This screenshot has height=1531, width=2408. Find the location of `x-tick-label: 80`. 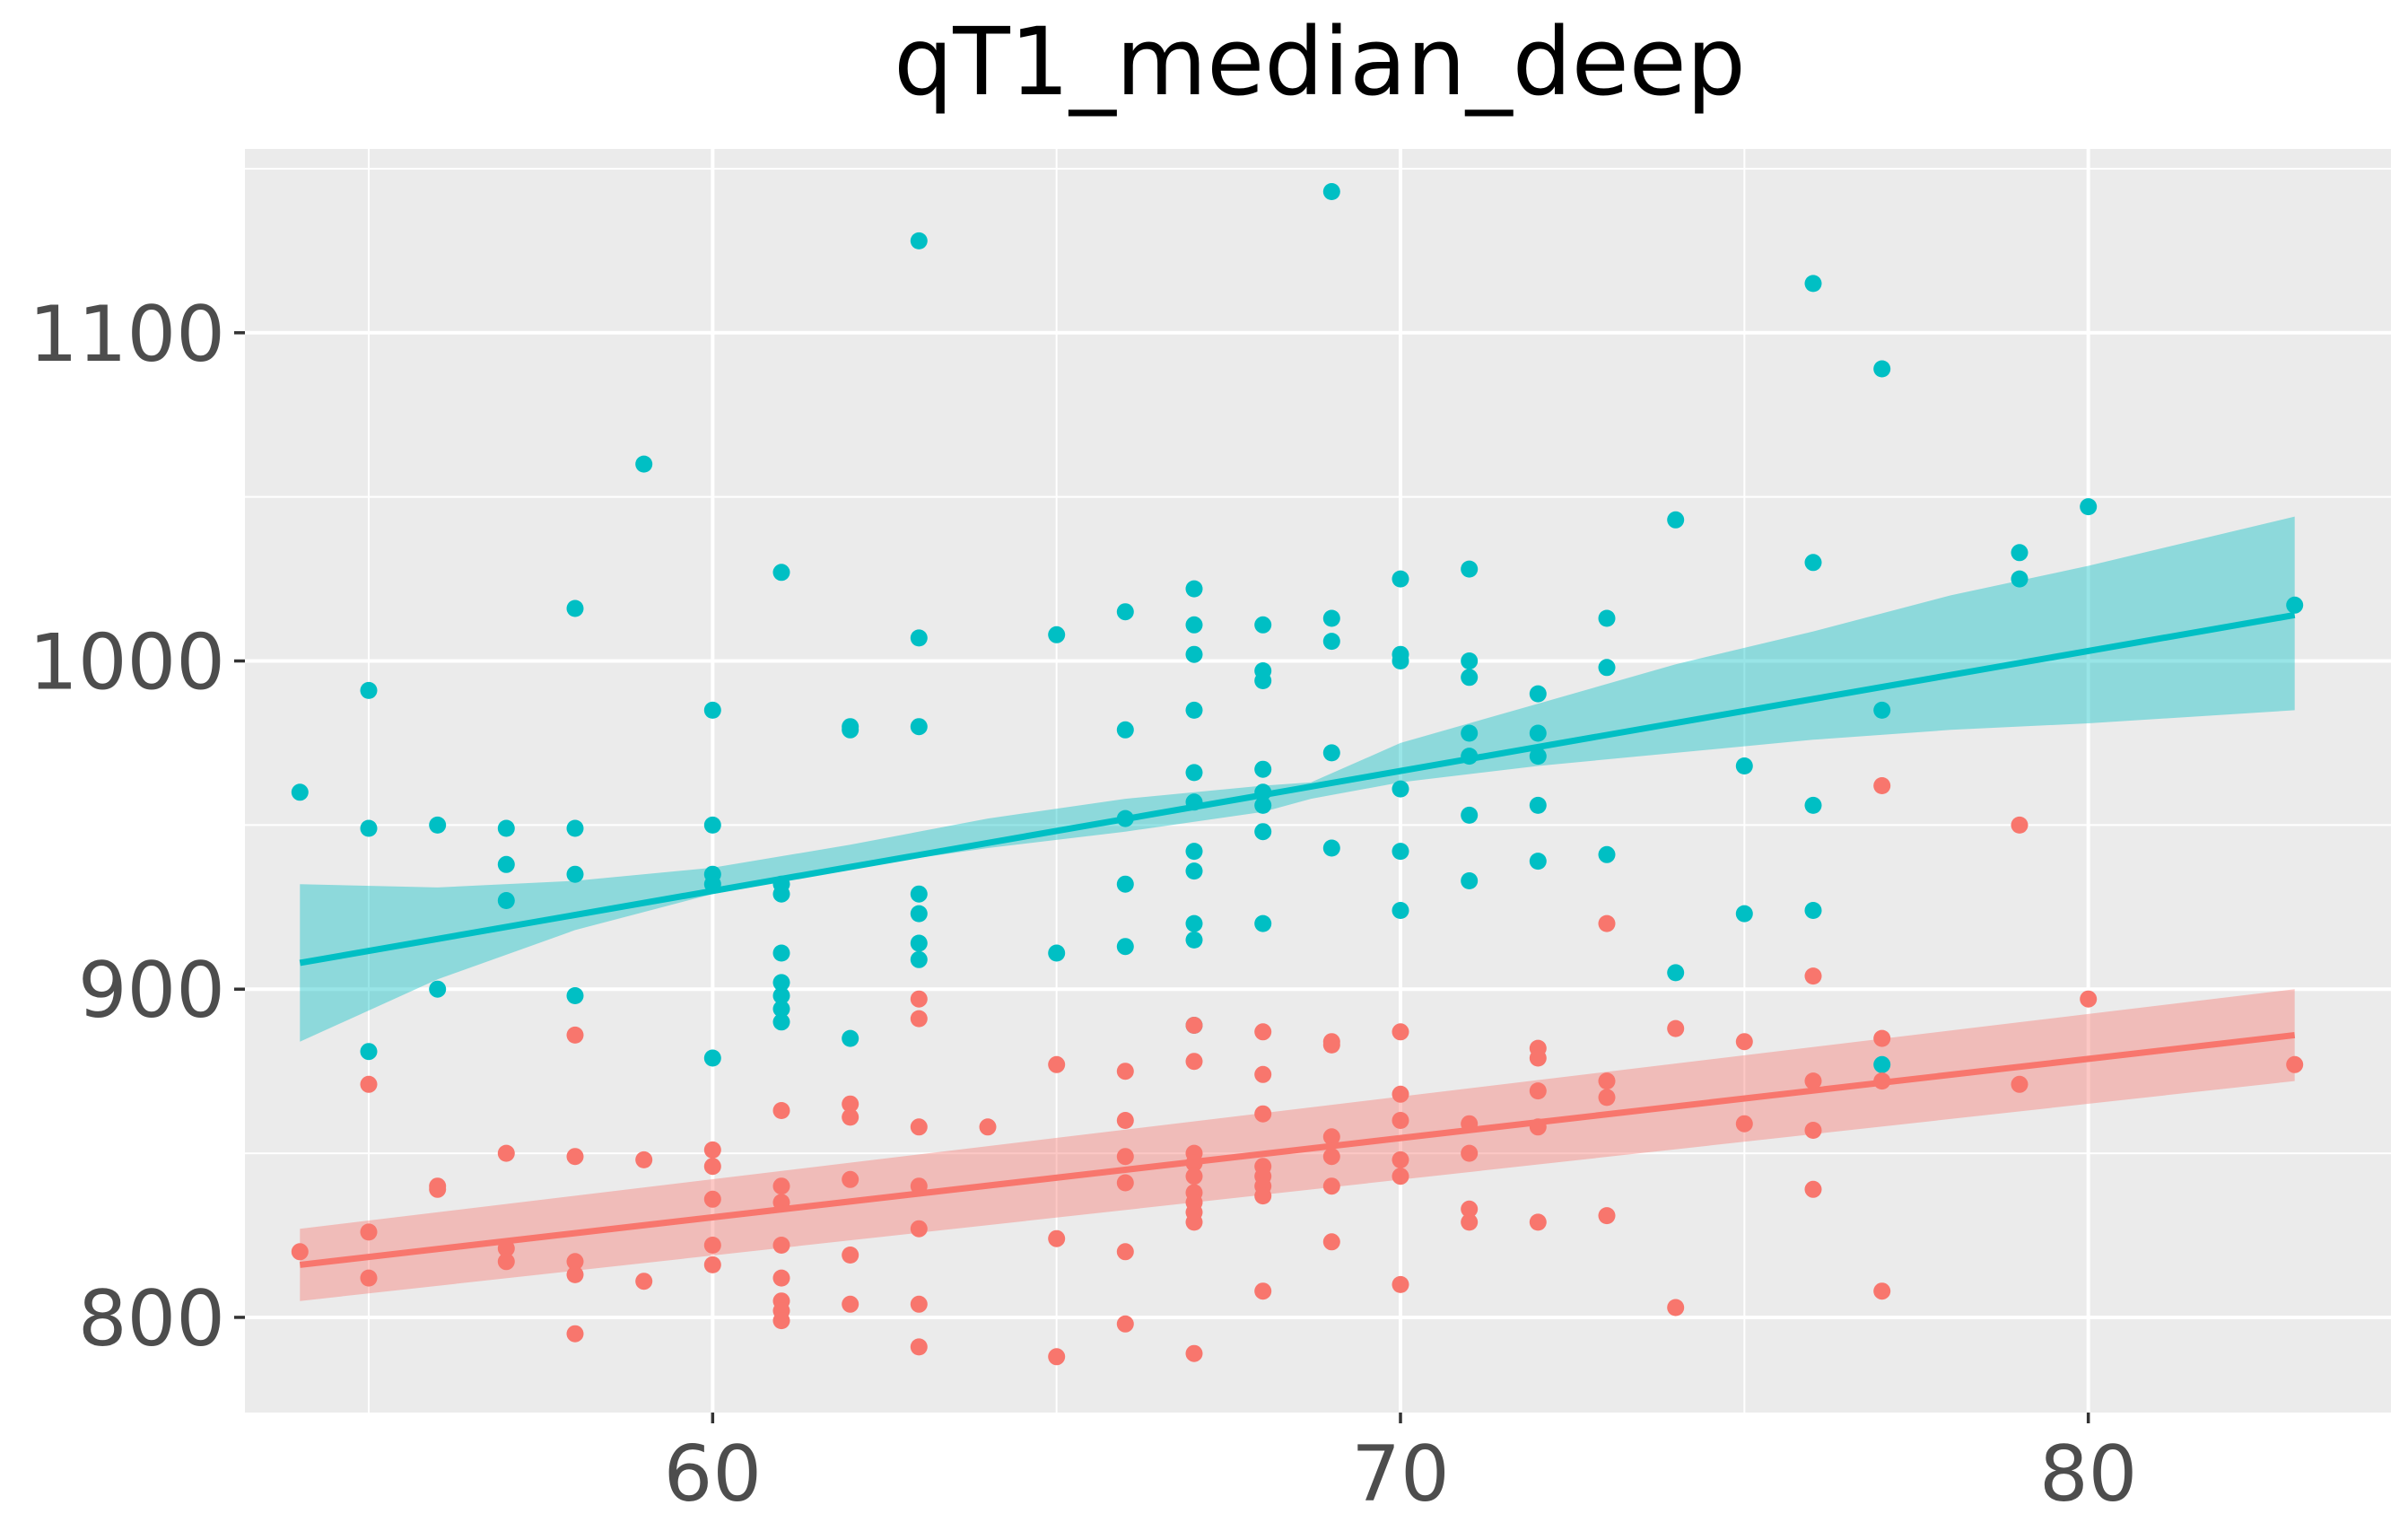

x-tick-label: 80 is located at coordinates (2088, 1475).